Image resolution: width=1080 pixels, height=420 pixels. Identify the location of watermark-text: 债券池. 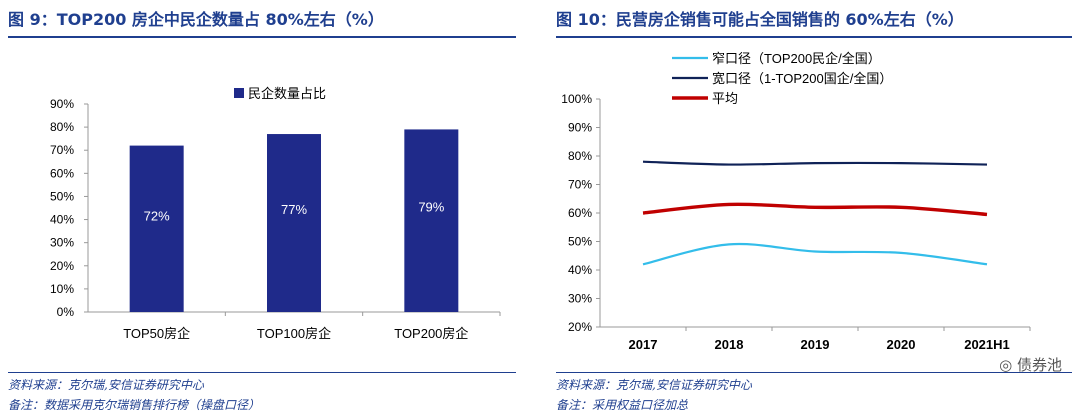
(1039, 365).